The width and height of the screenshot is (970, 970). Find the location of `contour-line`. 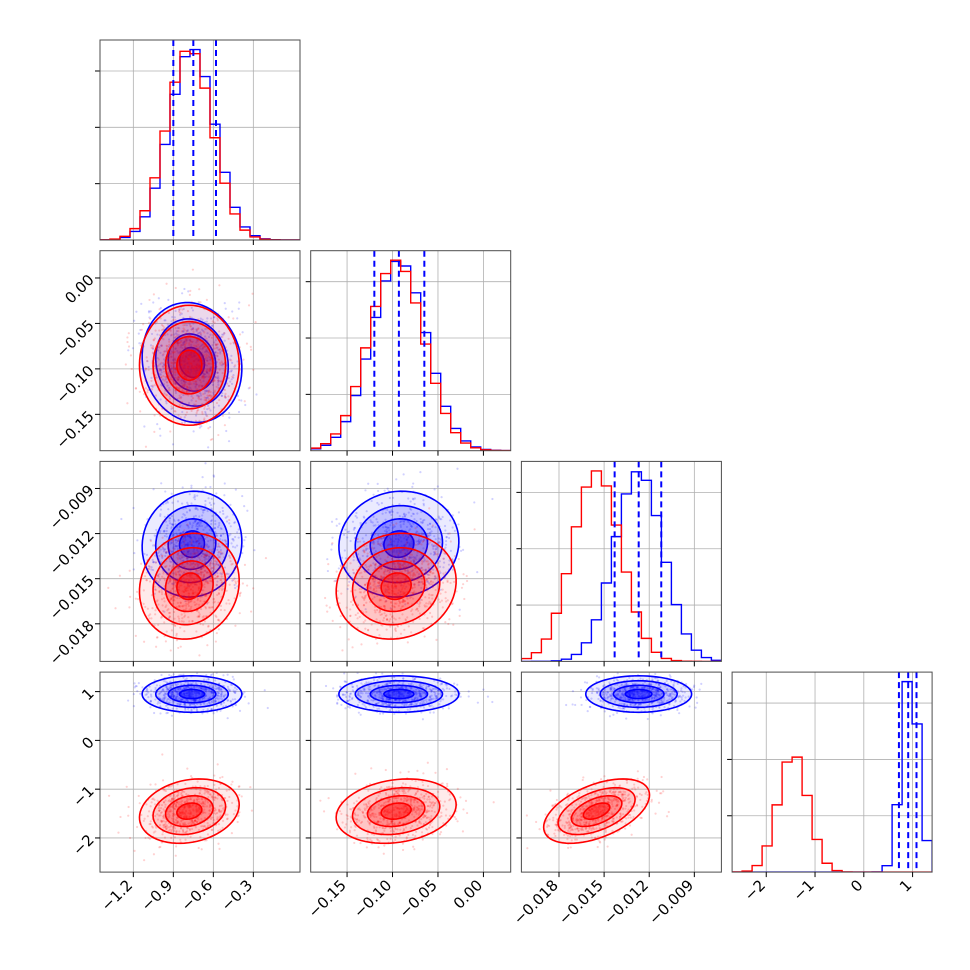

contour-line is located at coordinates (192, 544).